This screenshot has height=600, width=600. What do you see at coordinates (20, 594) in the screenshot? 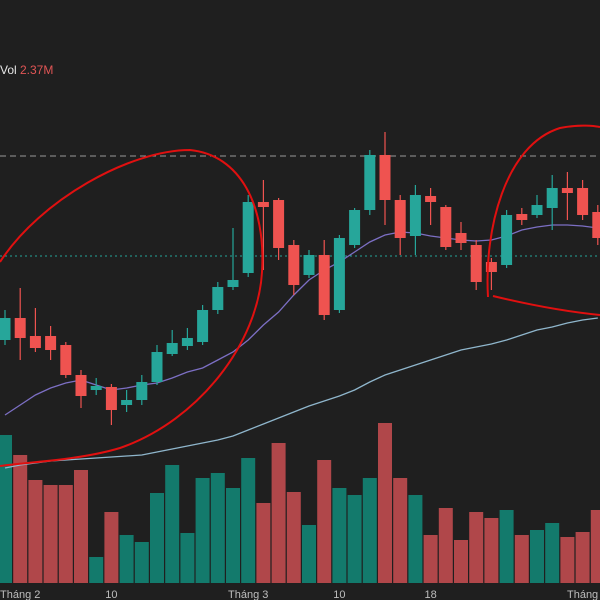
I see `x-tick-label: Tháng 2` at bounding box center [20, 594].